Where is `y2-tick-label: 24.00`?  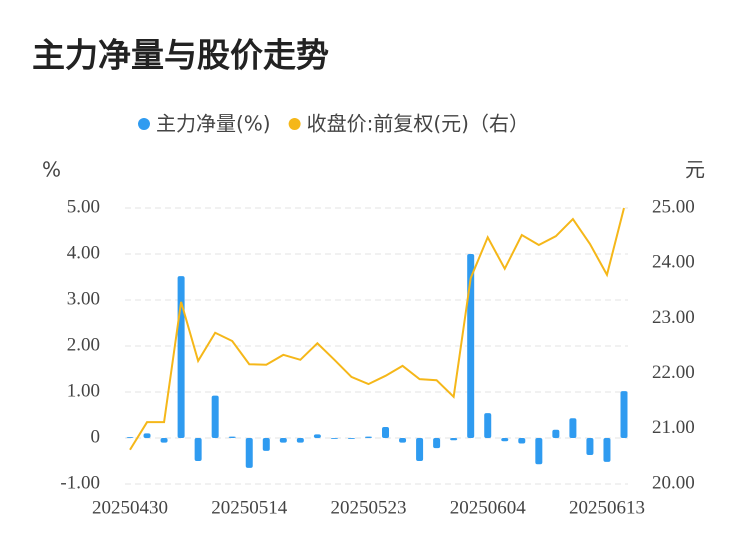
y2-tick-label: 24.00 is located at coordinates (673, 262).